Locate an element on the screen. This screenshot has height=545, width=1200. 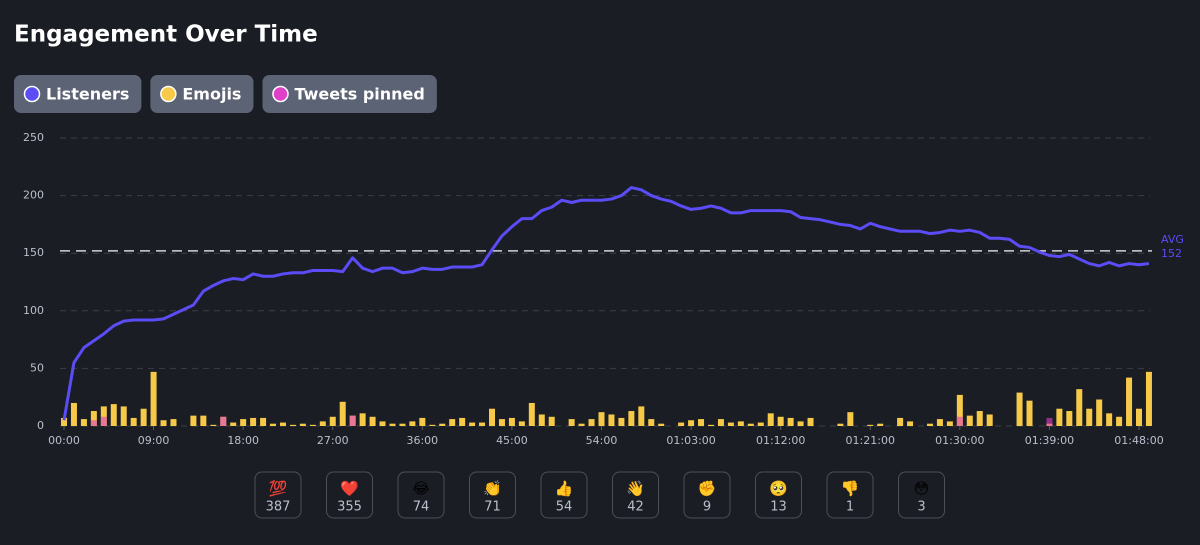
x-tick-label: 01:39:00 is located at coordinates (1049, 440).